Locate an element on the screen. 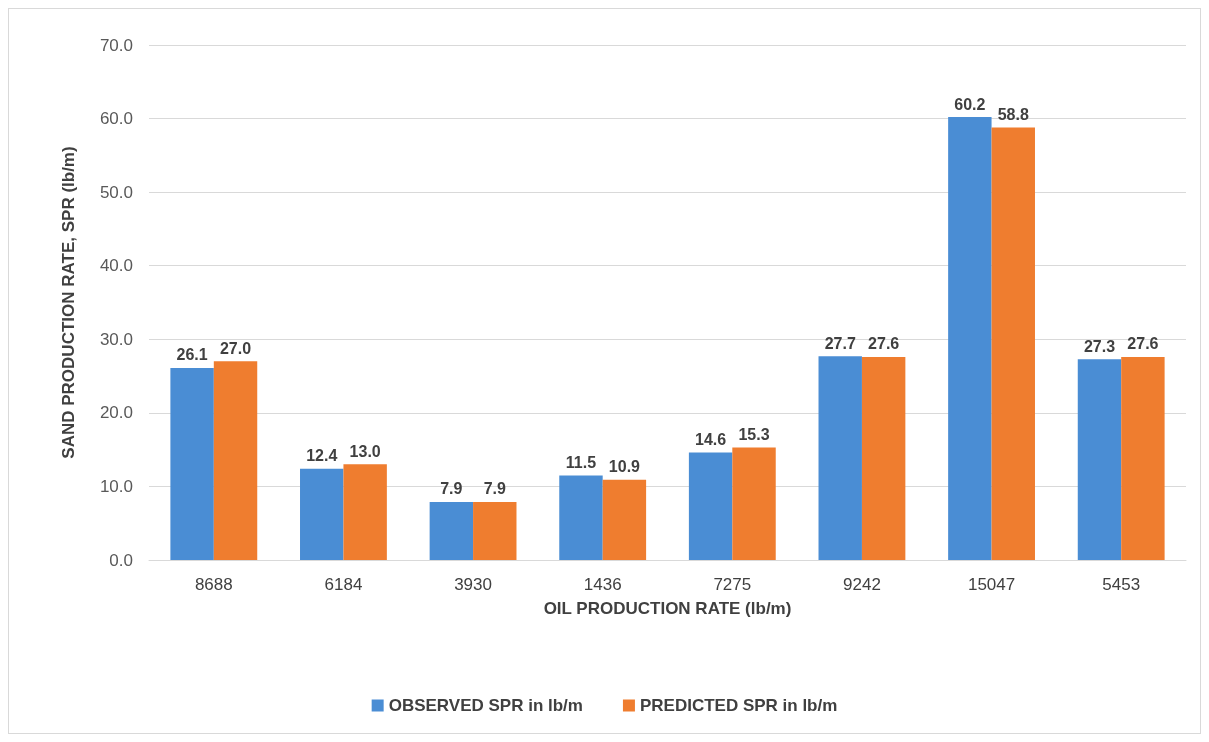 The width and height of the screenshot is (1209, 742). y-tick-label: 20.0 is located at coordinates (116, 413).